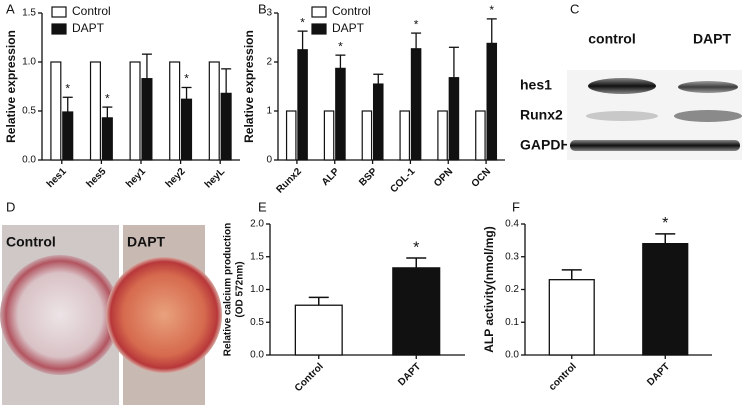 This screenshot has width=750, height=407. Describe the element at coordinates (611, 39) in the screenshot. I see `blot-column: control` at that location.